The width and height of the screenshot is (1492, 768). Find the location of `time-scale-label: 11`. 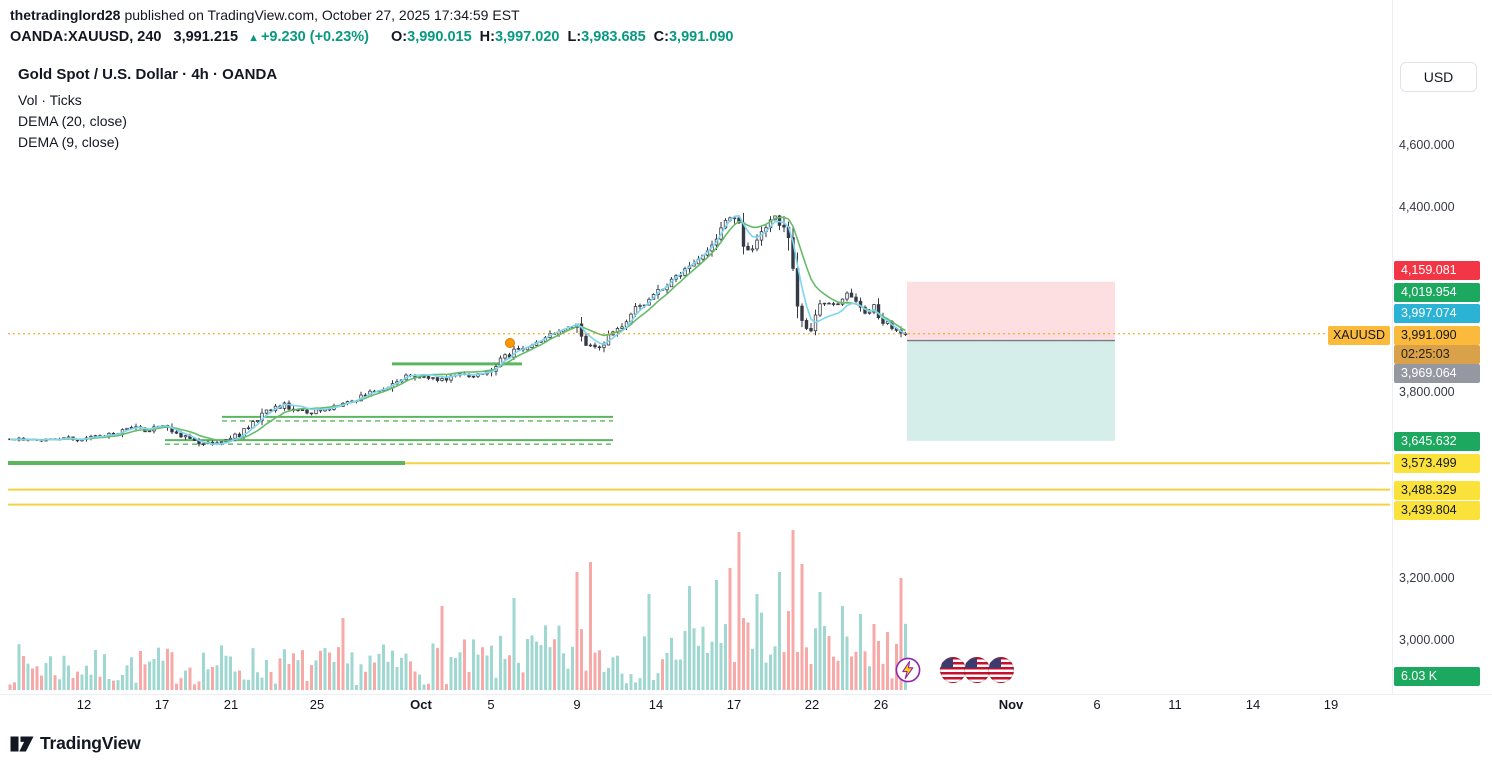

time-scale-label: 11 is located at coordinates (1175, 704).